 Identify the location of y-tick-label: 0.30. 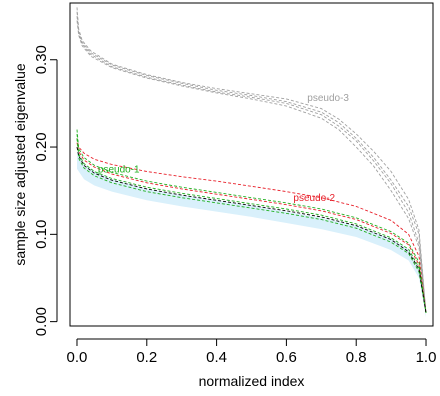
(41, 59).